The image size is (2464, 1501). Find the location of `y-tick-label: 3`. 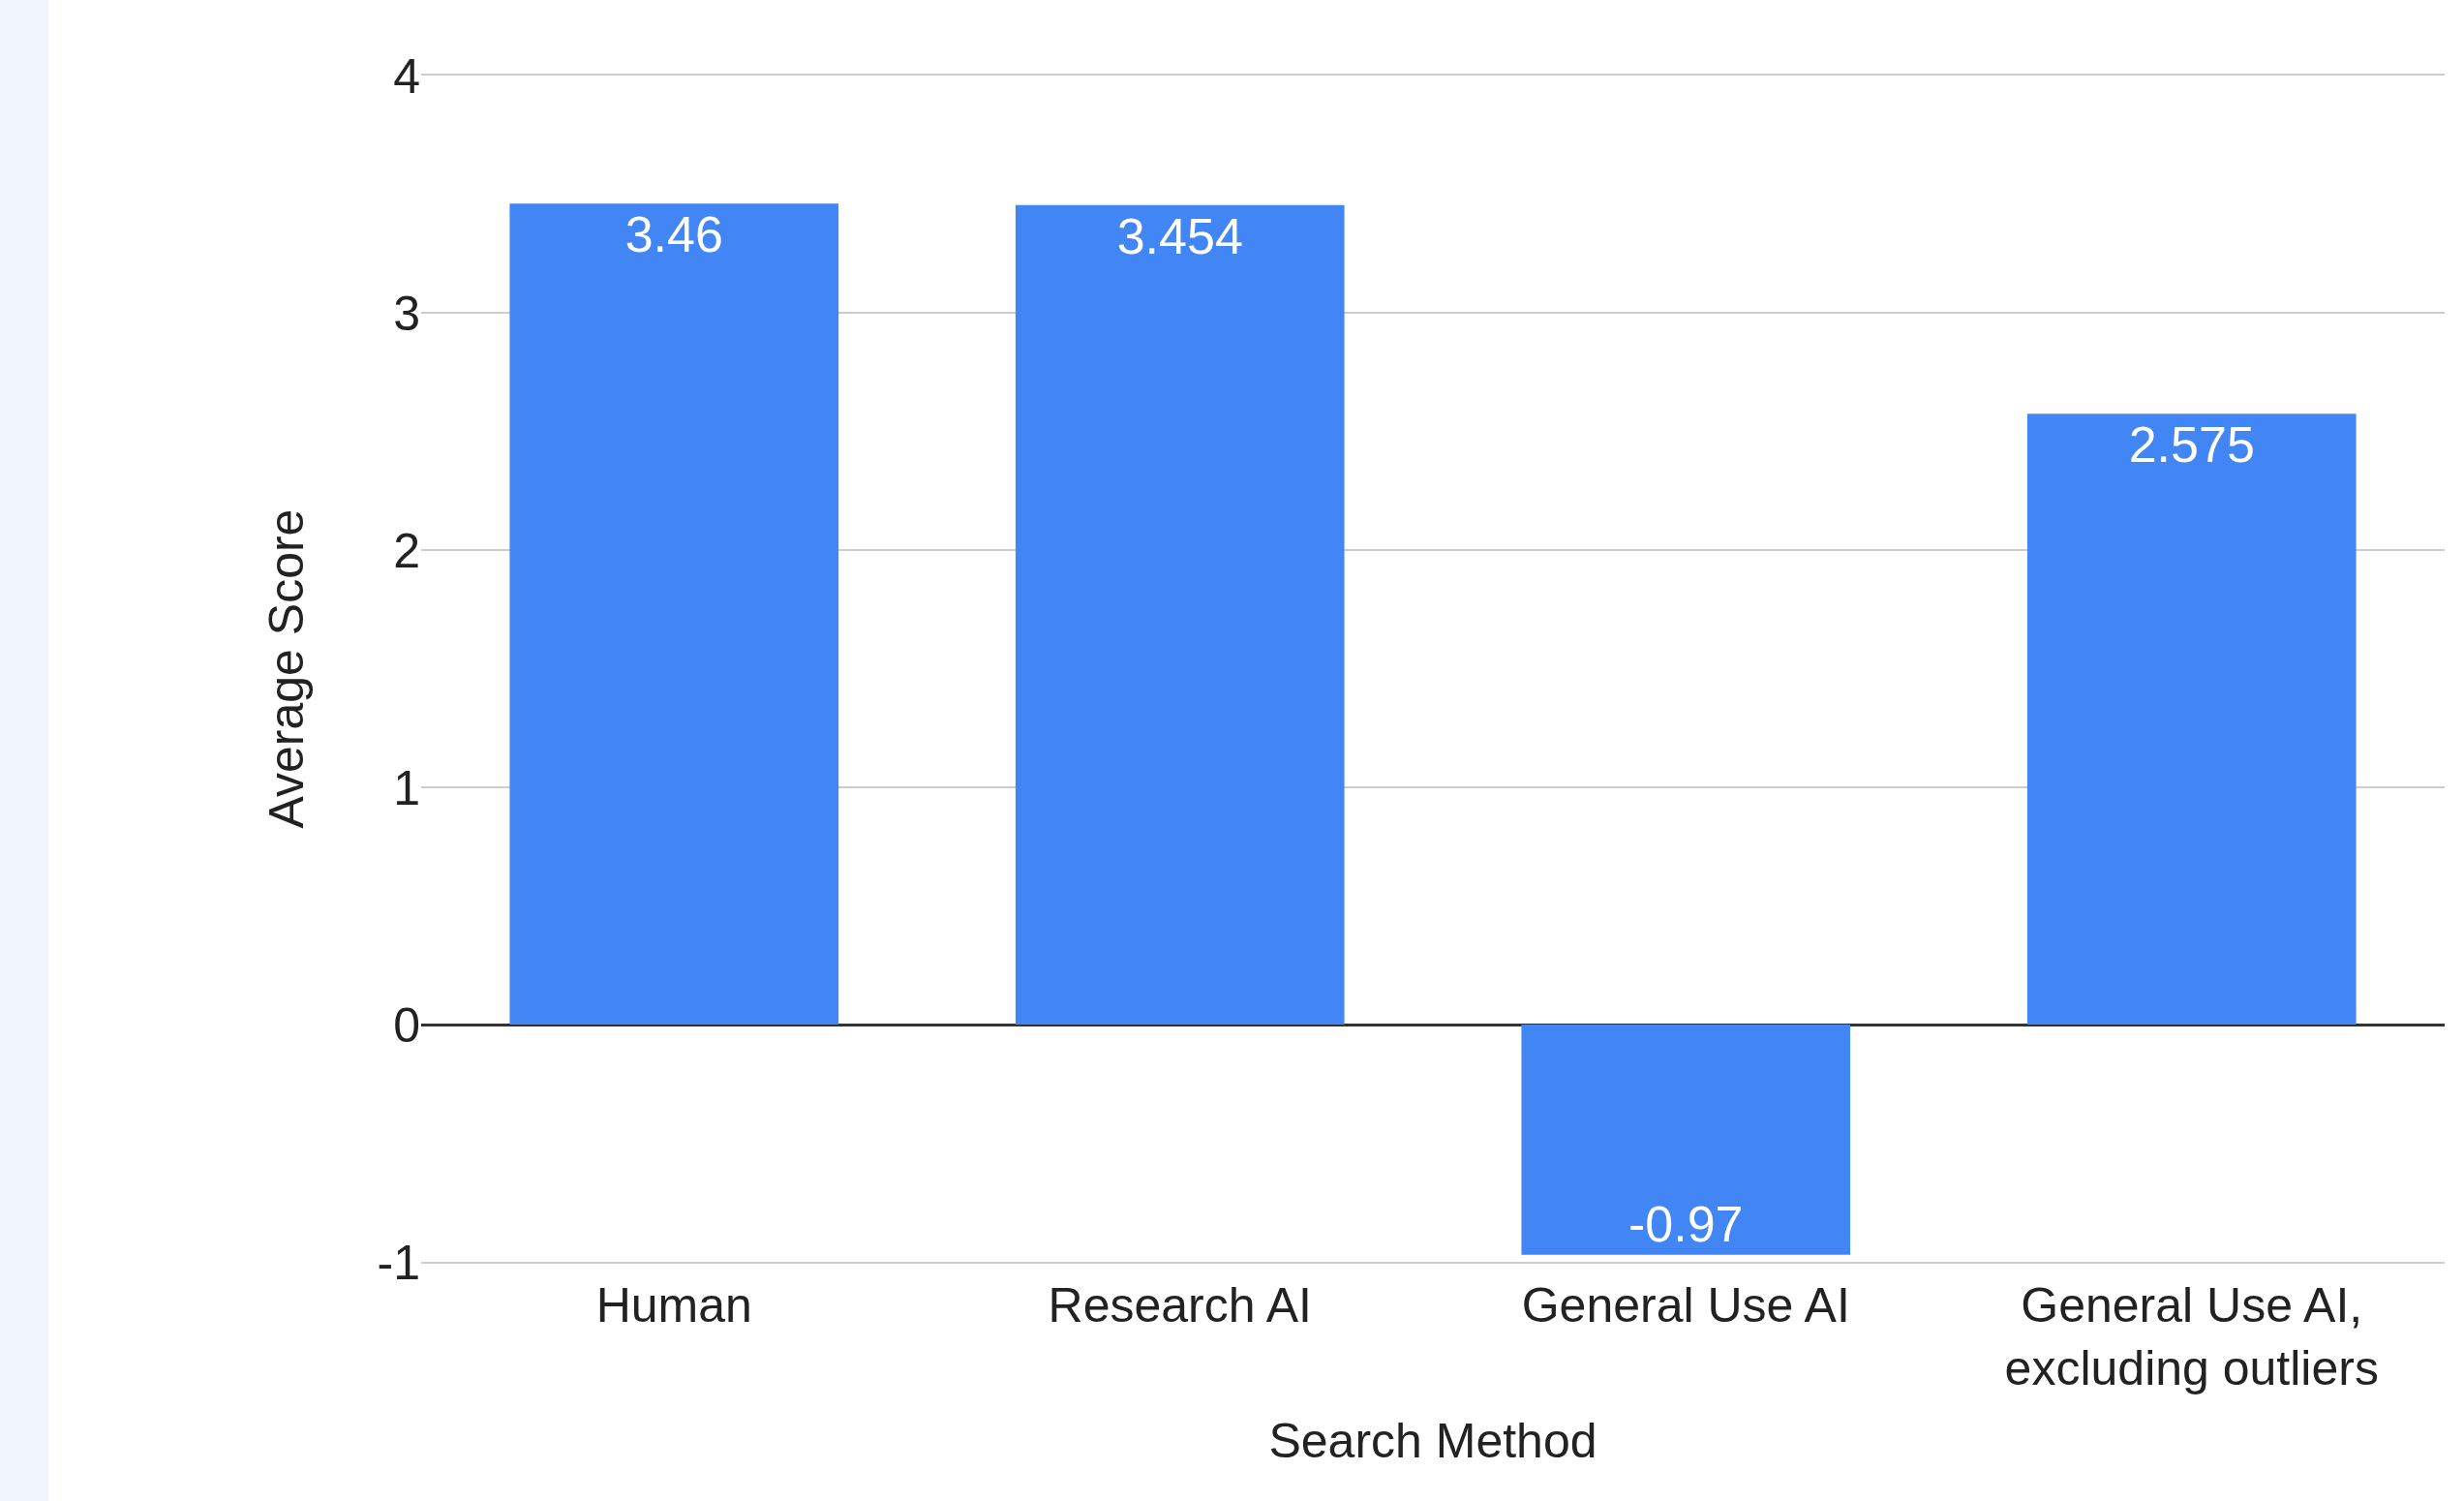

y-tick-label: 3 is located at coordinates (406, 313).